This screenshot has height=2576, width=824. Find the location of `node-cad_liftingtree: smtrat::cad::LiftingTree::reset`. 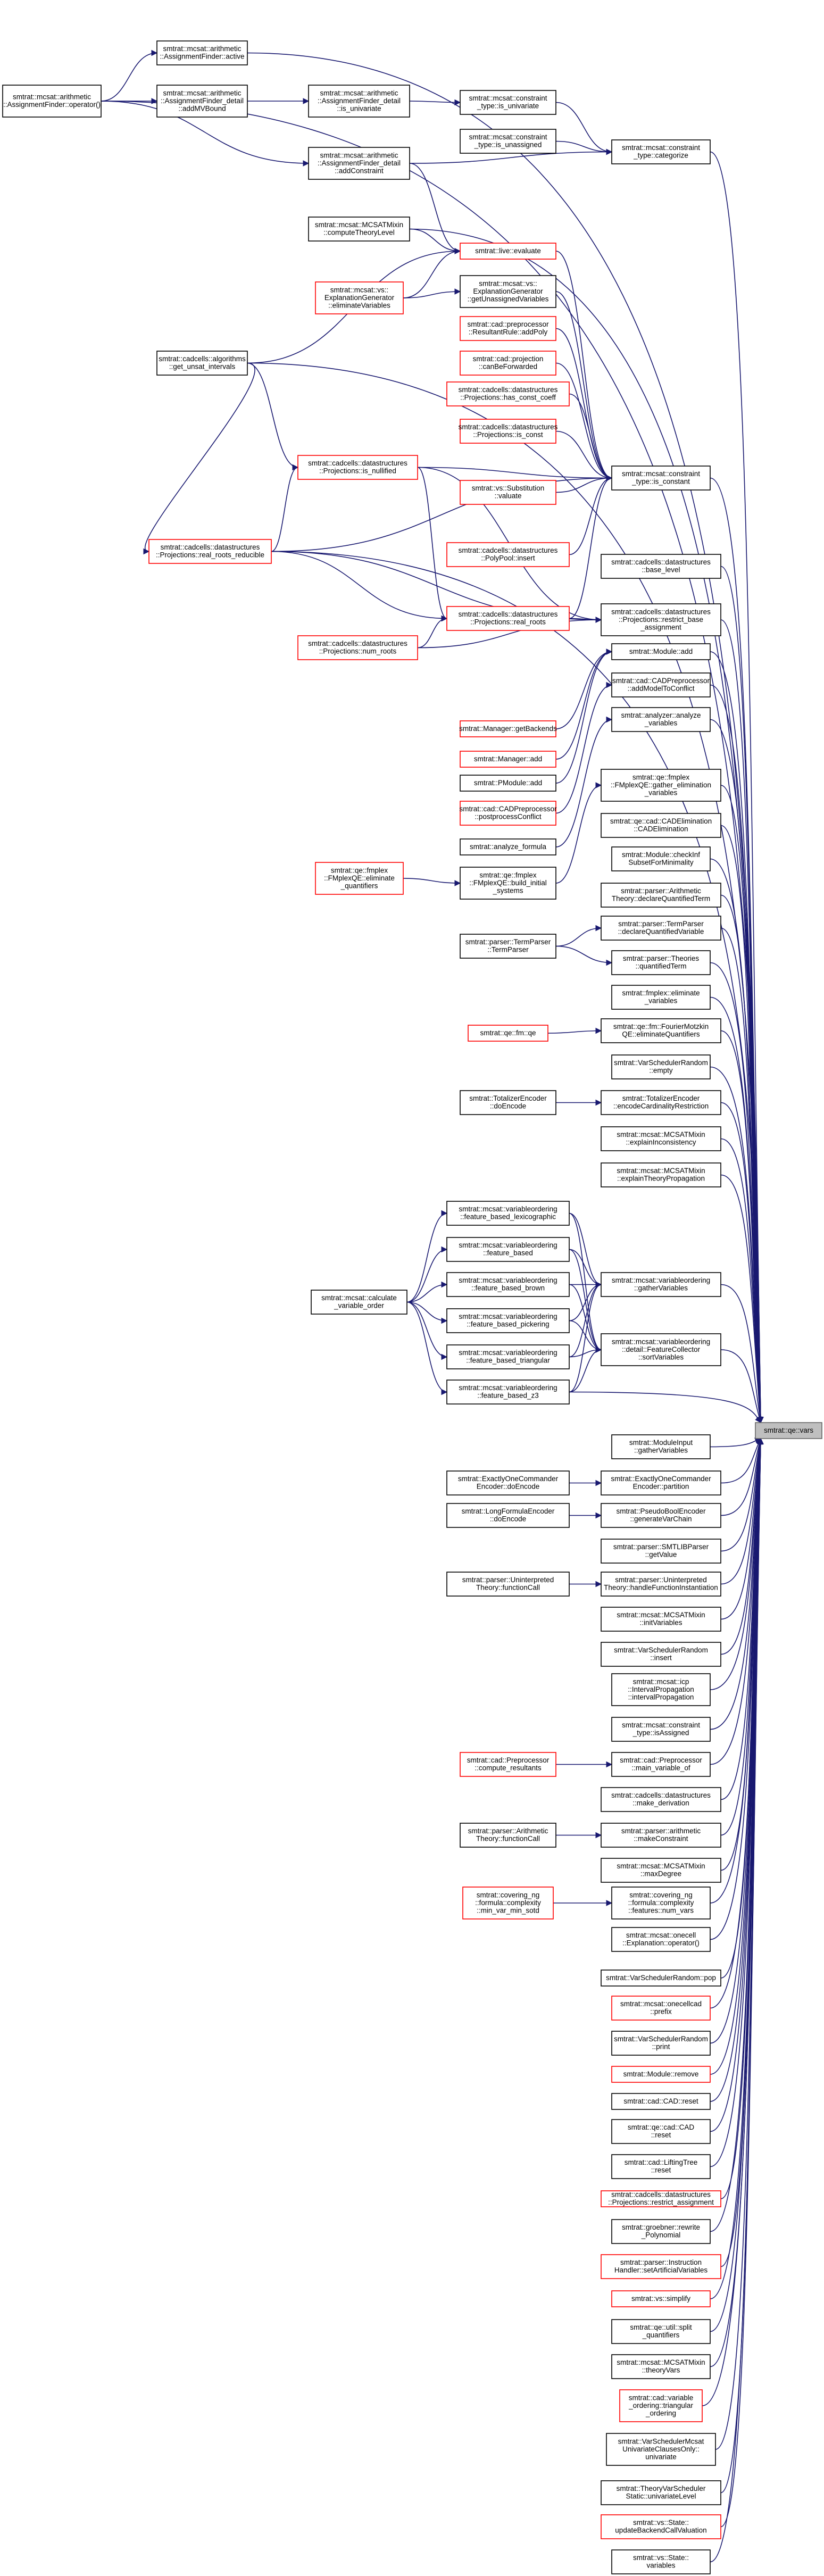

node-cad_liftingtree: smtrat::cad::LiftingTree::reset is located at coordinates (661, 2166).